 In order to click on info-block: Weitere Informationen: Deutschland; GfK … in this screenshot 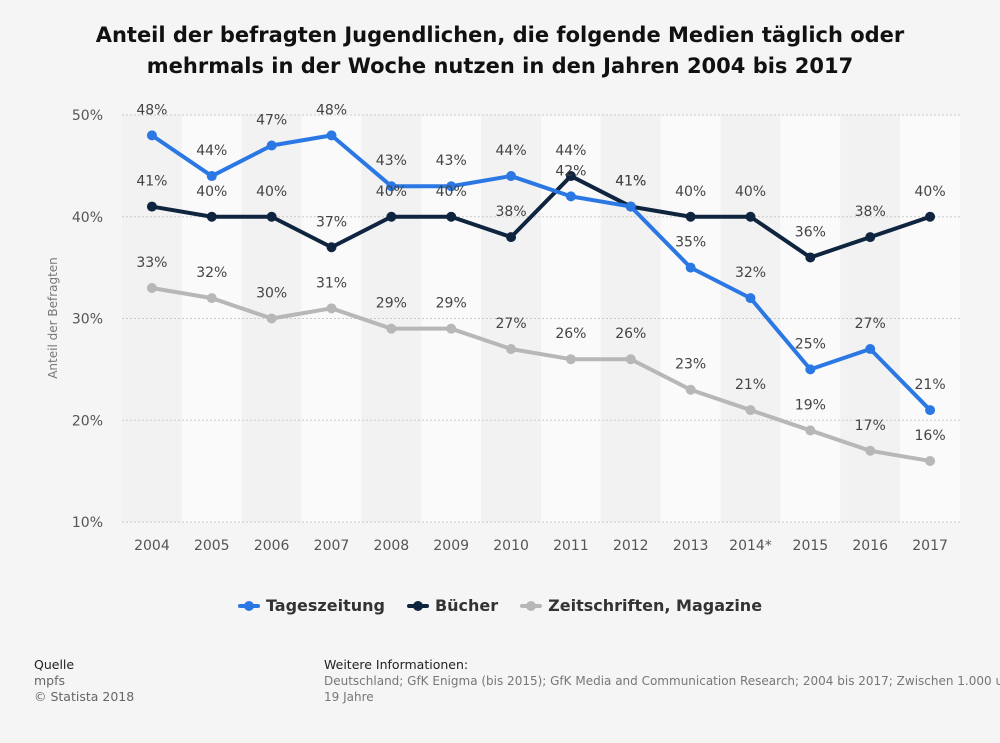, I will do `click(662, 681)`.